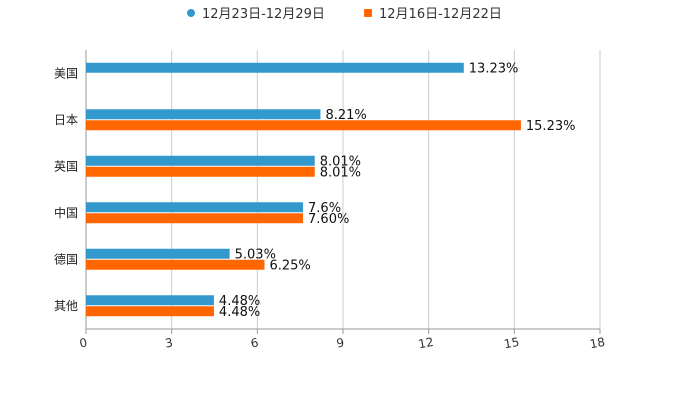 This screenshot has height=404, width=700. What do you see at coordinates (239, 312) in the screenshot?
I see `data-label-series2-5: 4.48%` at bounding box center [239, 312].